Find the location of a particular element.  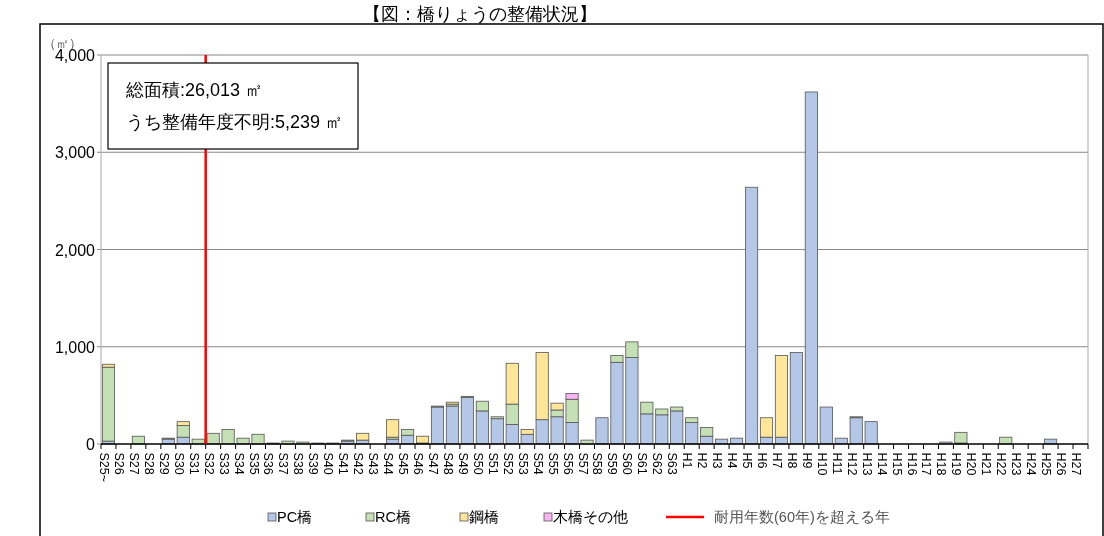

x-tick-label: H25 is located at coordinates (1046, 464).